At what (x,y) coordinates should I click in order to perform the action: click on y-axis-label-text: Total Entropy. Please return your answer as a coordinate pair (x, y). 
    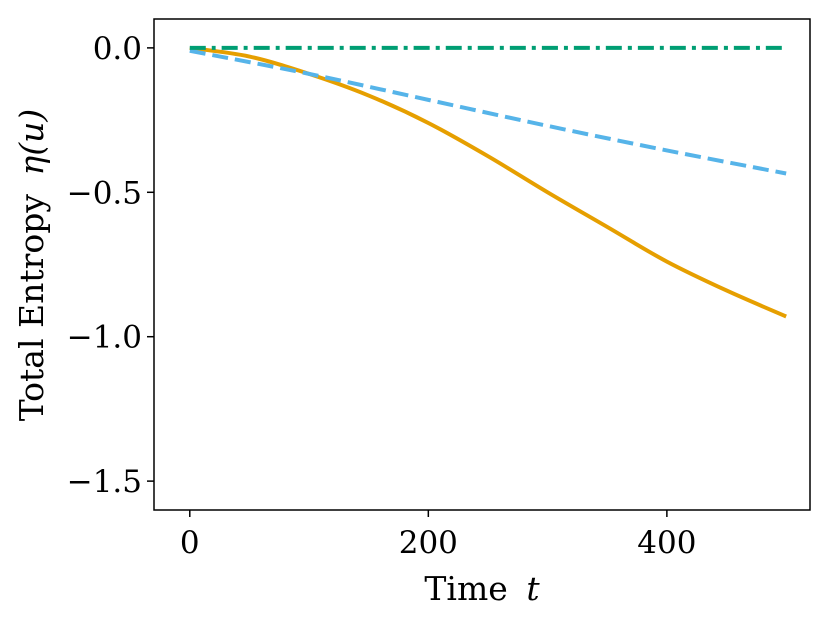
    Looking at the image, I should click on (31, 308).